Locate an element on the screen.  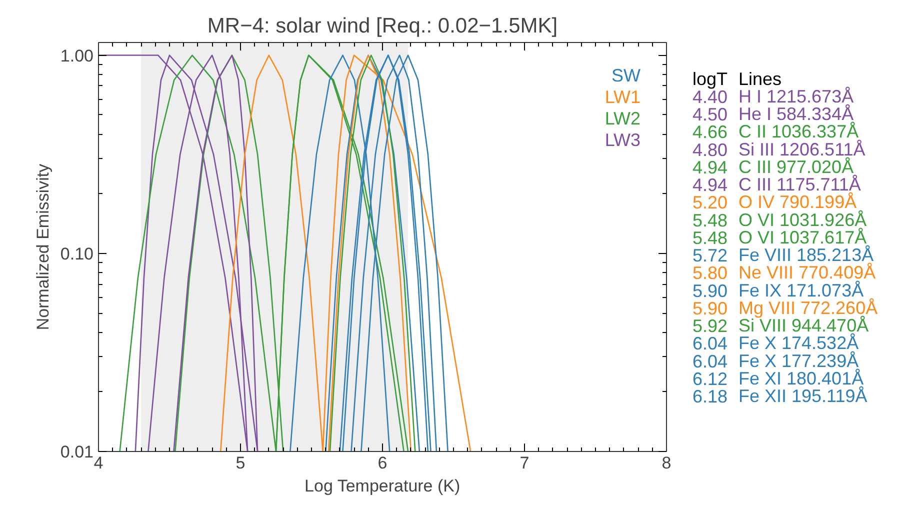
text: 5.80 is located at coordinates (710, 273).